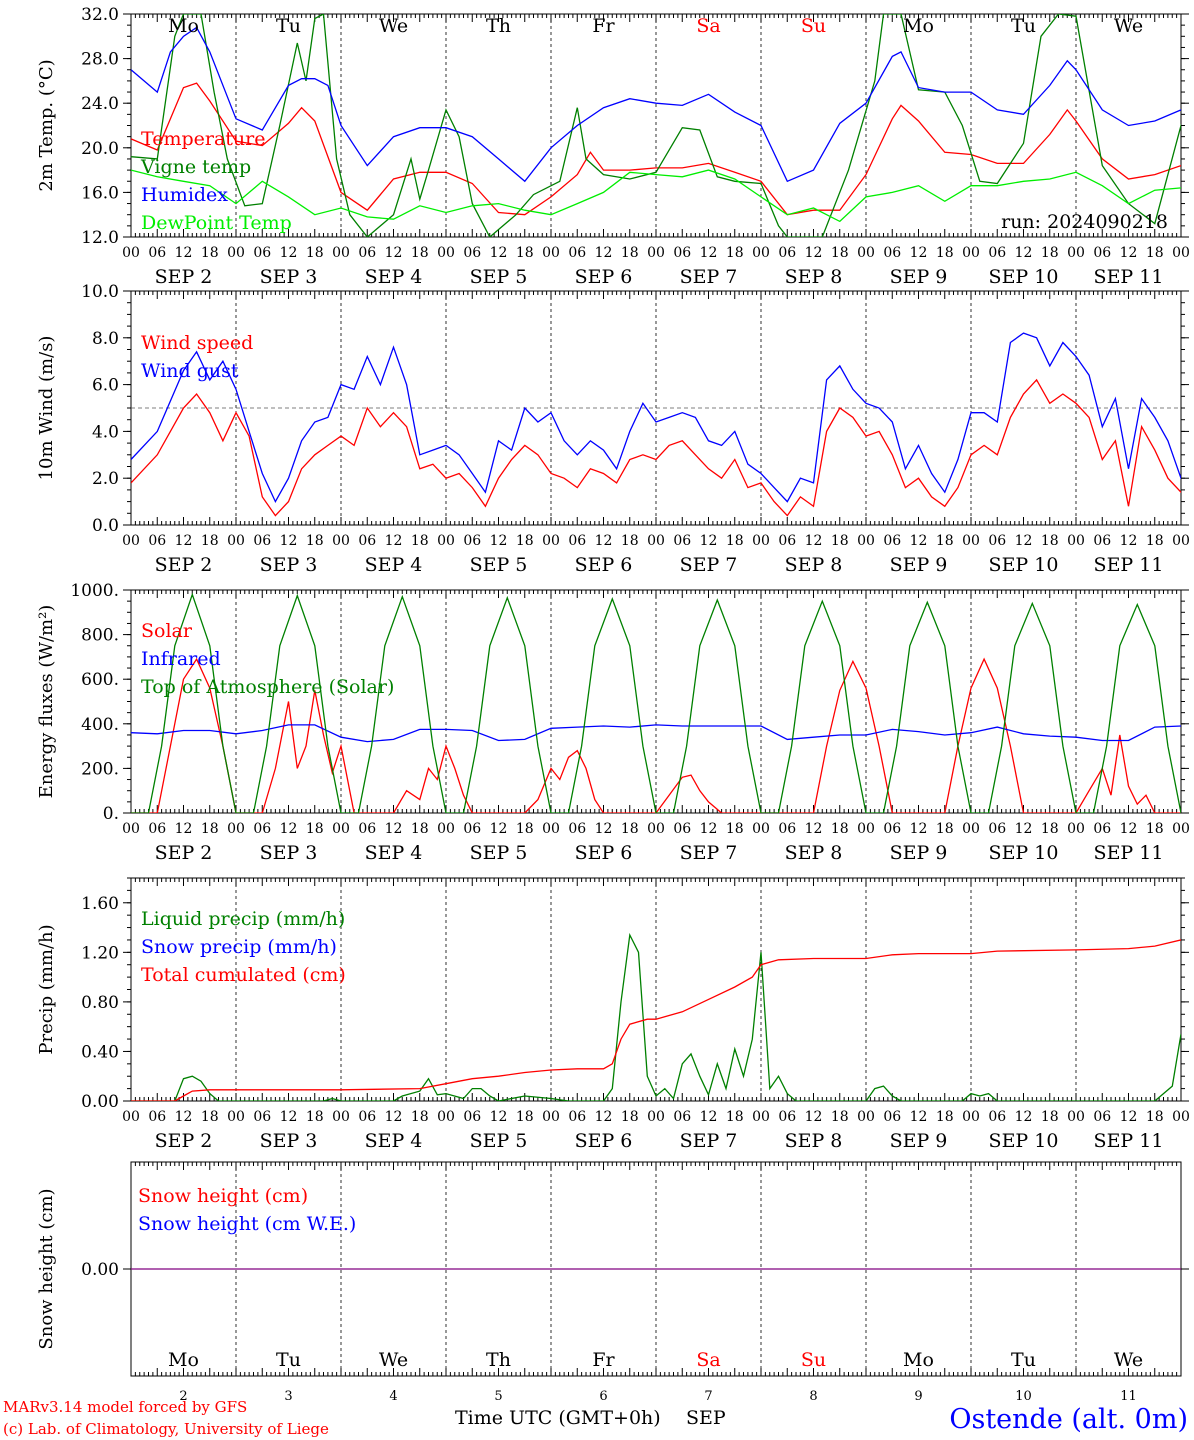 This screenshot has height=1440, width=1194. Describe the element at coordinates (100, 904) in the screenshot. I see `y-tick-label: 1.60` at that location.